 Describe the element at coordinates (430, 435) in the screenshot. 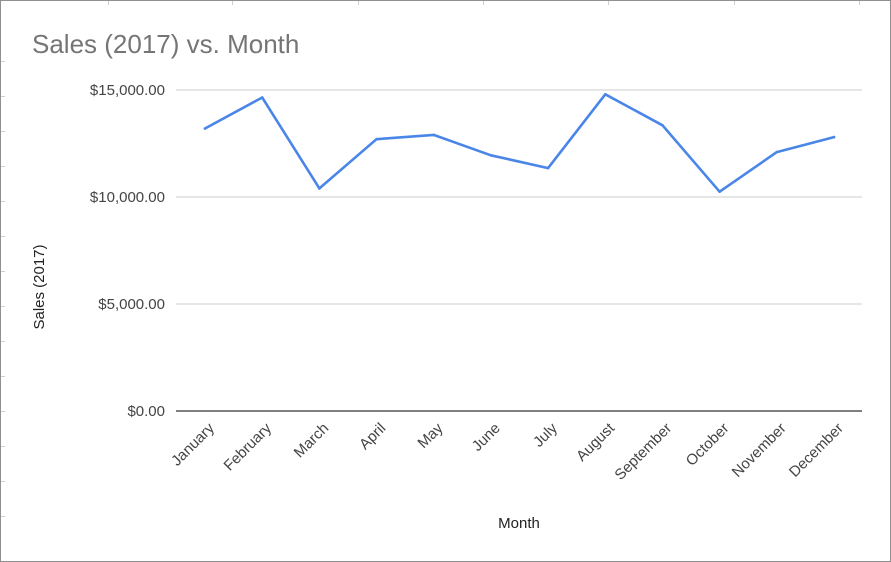

I see `x-tick-label: May` at that location.